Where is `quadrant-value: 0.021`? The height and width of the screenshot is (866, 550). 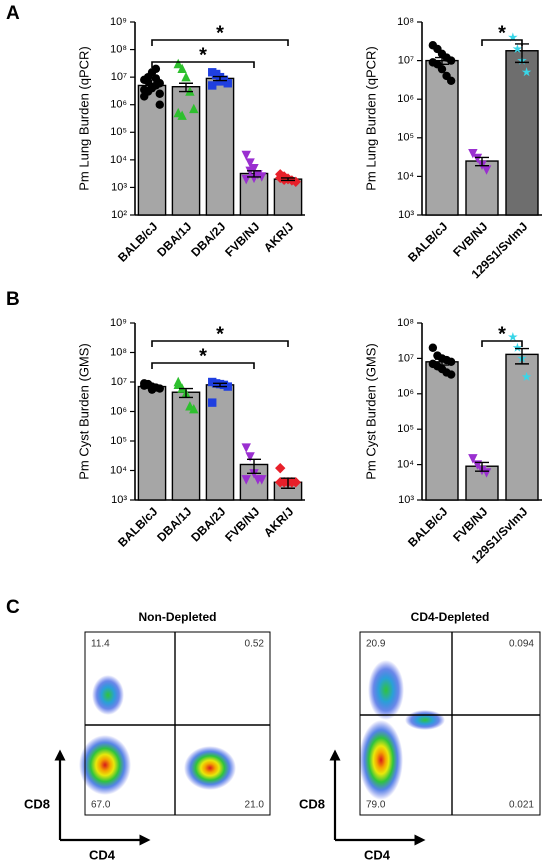
quadrant-value: 0.021 is located at coordinates (521, 805).